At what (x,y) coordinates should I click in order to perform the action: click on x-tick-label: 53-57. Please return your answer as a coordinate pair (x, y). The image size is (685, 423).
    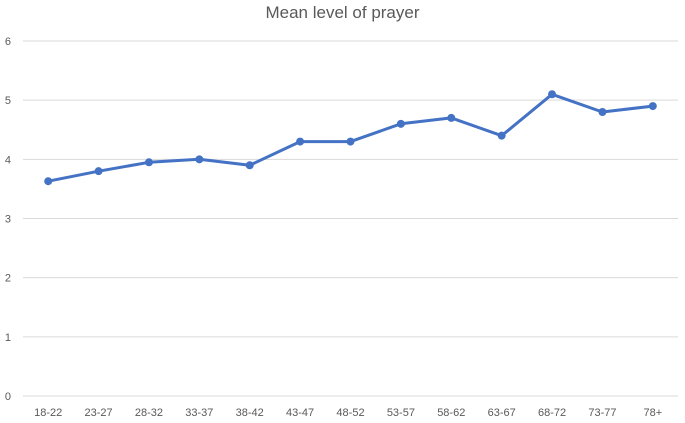
    Looking at the image, I should click on (401, 413).